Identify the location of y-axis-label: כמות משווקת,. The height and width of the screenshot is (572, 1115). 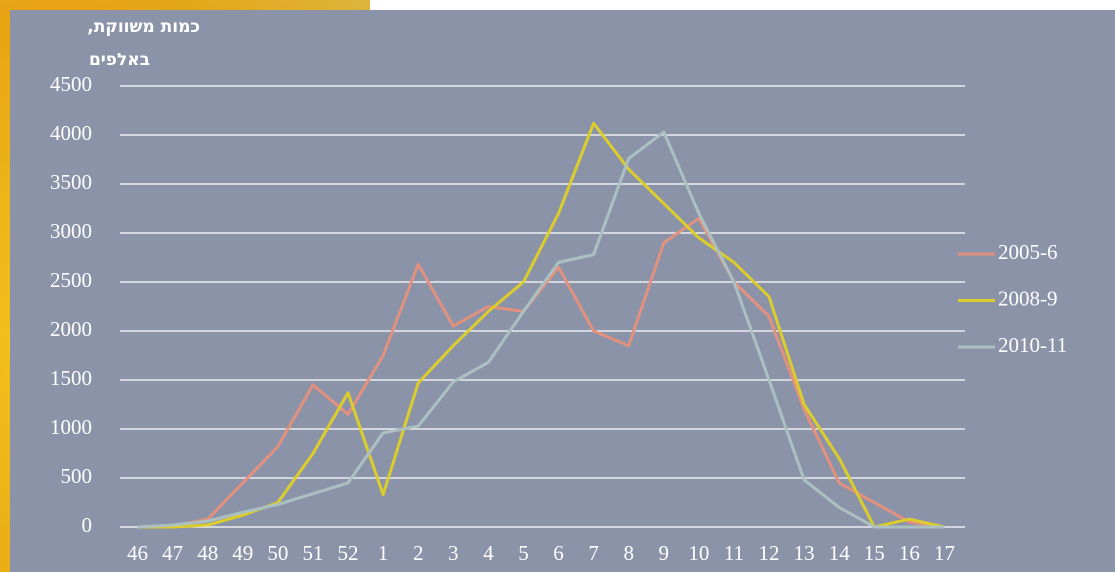
(143, 27).